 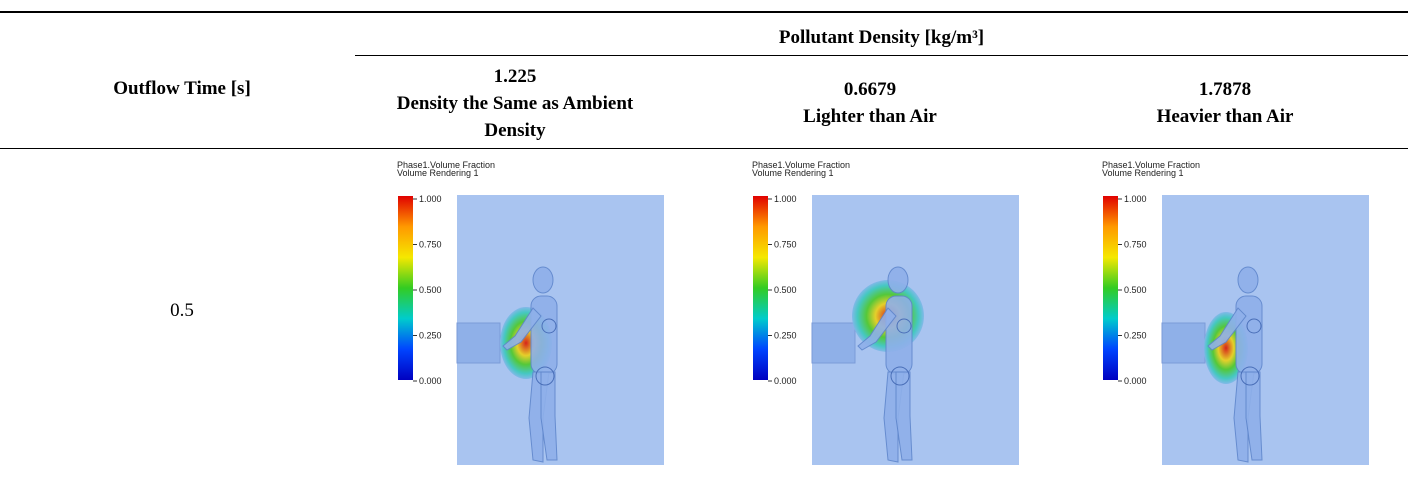 I want to click on col-header: 1.7878 Heavier than Air, so click(x=1225, y=103).